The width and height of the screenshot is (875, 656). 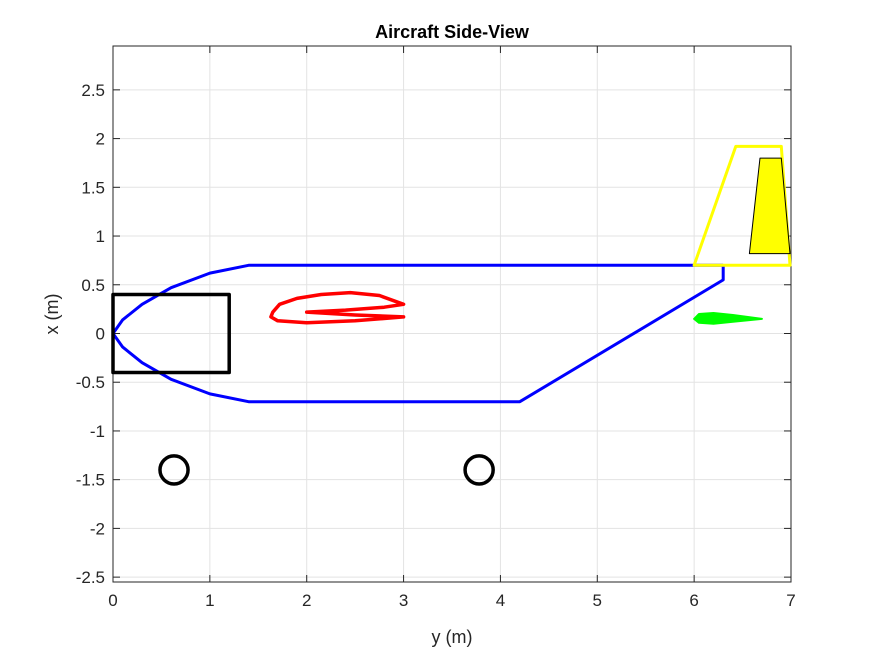 I want to click on x-tick-label: 6, so click(x=693, y=600).